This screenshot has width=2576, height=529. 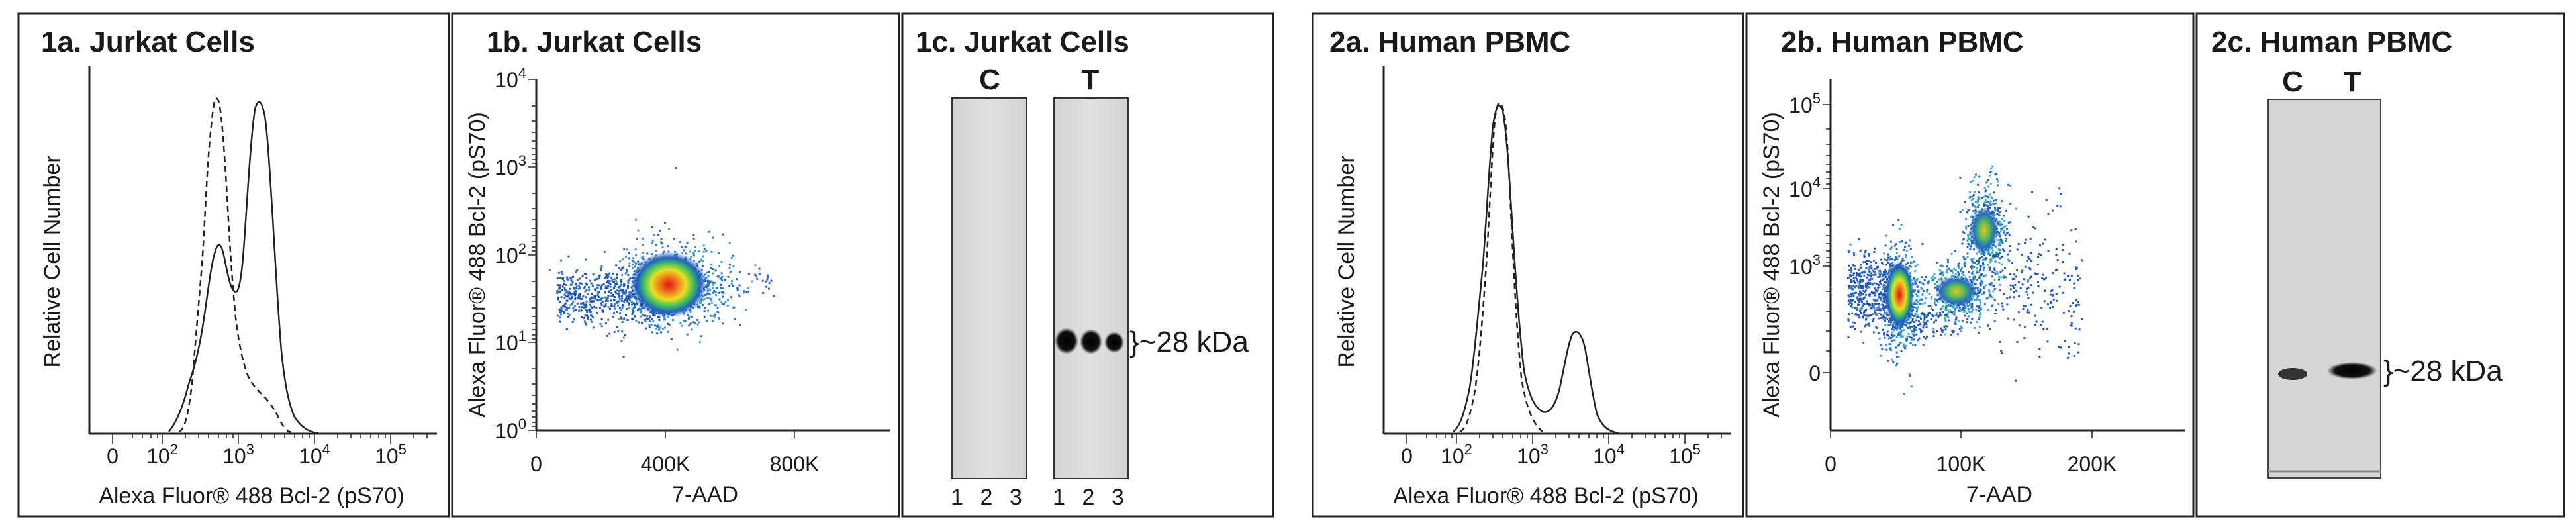 I want to click on chart-1b-y-tick-4: 104, so click(x=510, y=78).